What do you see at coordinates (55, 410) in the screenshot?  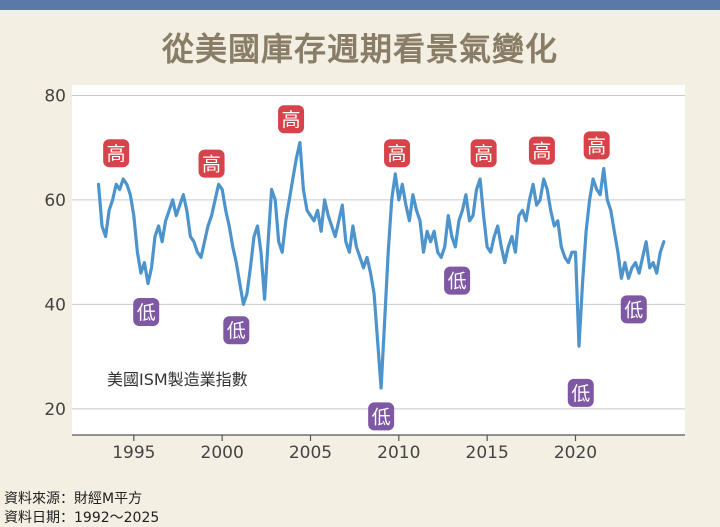 I see `y-tick-label: 20` at bounding box center [55, 410].